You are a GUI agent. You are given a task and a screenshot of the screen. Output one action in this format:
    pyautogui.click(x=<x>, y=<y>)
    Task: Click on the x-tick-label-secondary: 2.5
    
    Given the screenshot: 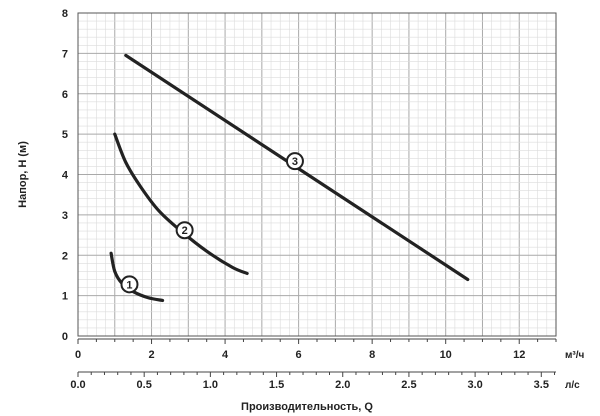 What is the action you would take?
    pyautogui.click(x=408, y=385)
    